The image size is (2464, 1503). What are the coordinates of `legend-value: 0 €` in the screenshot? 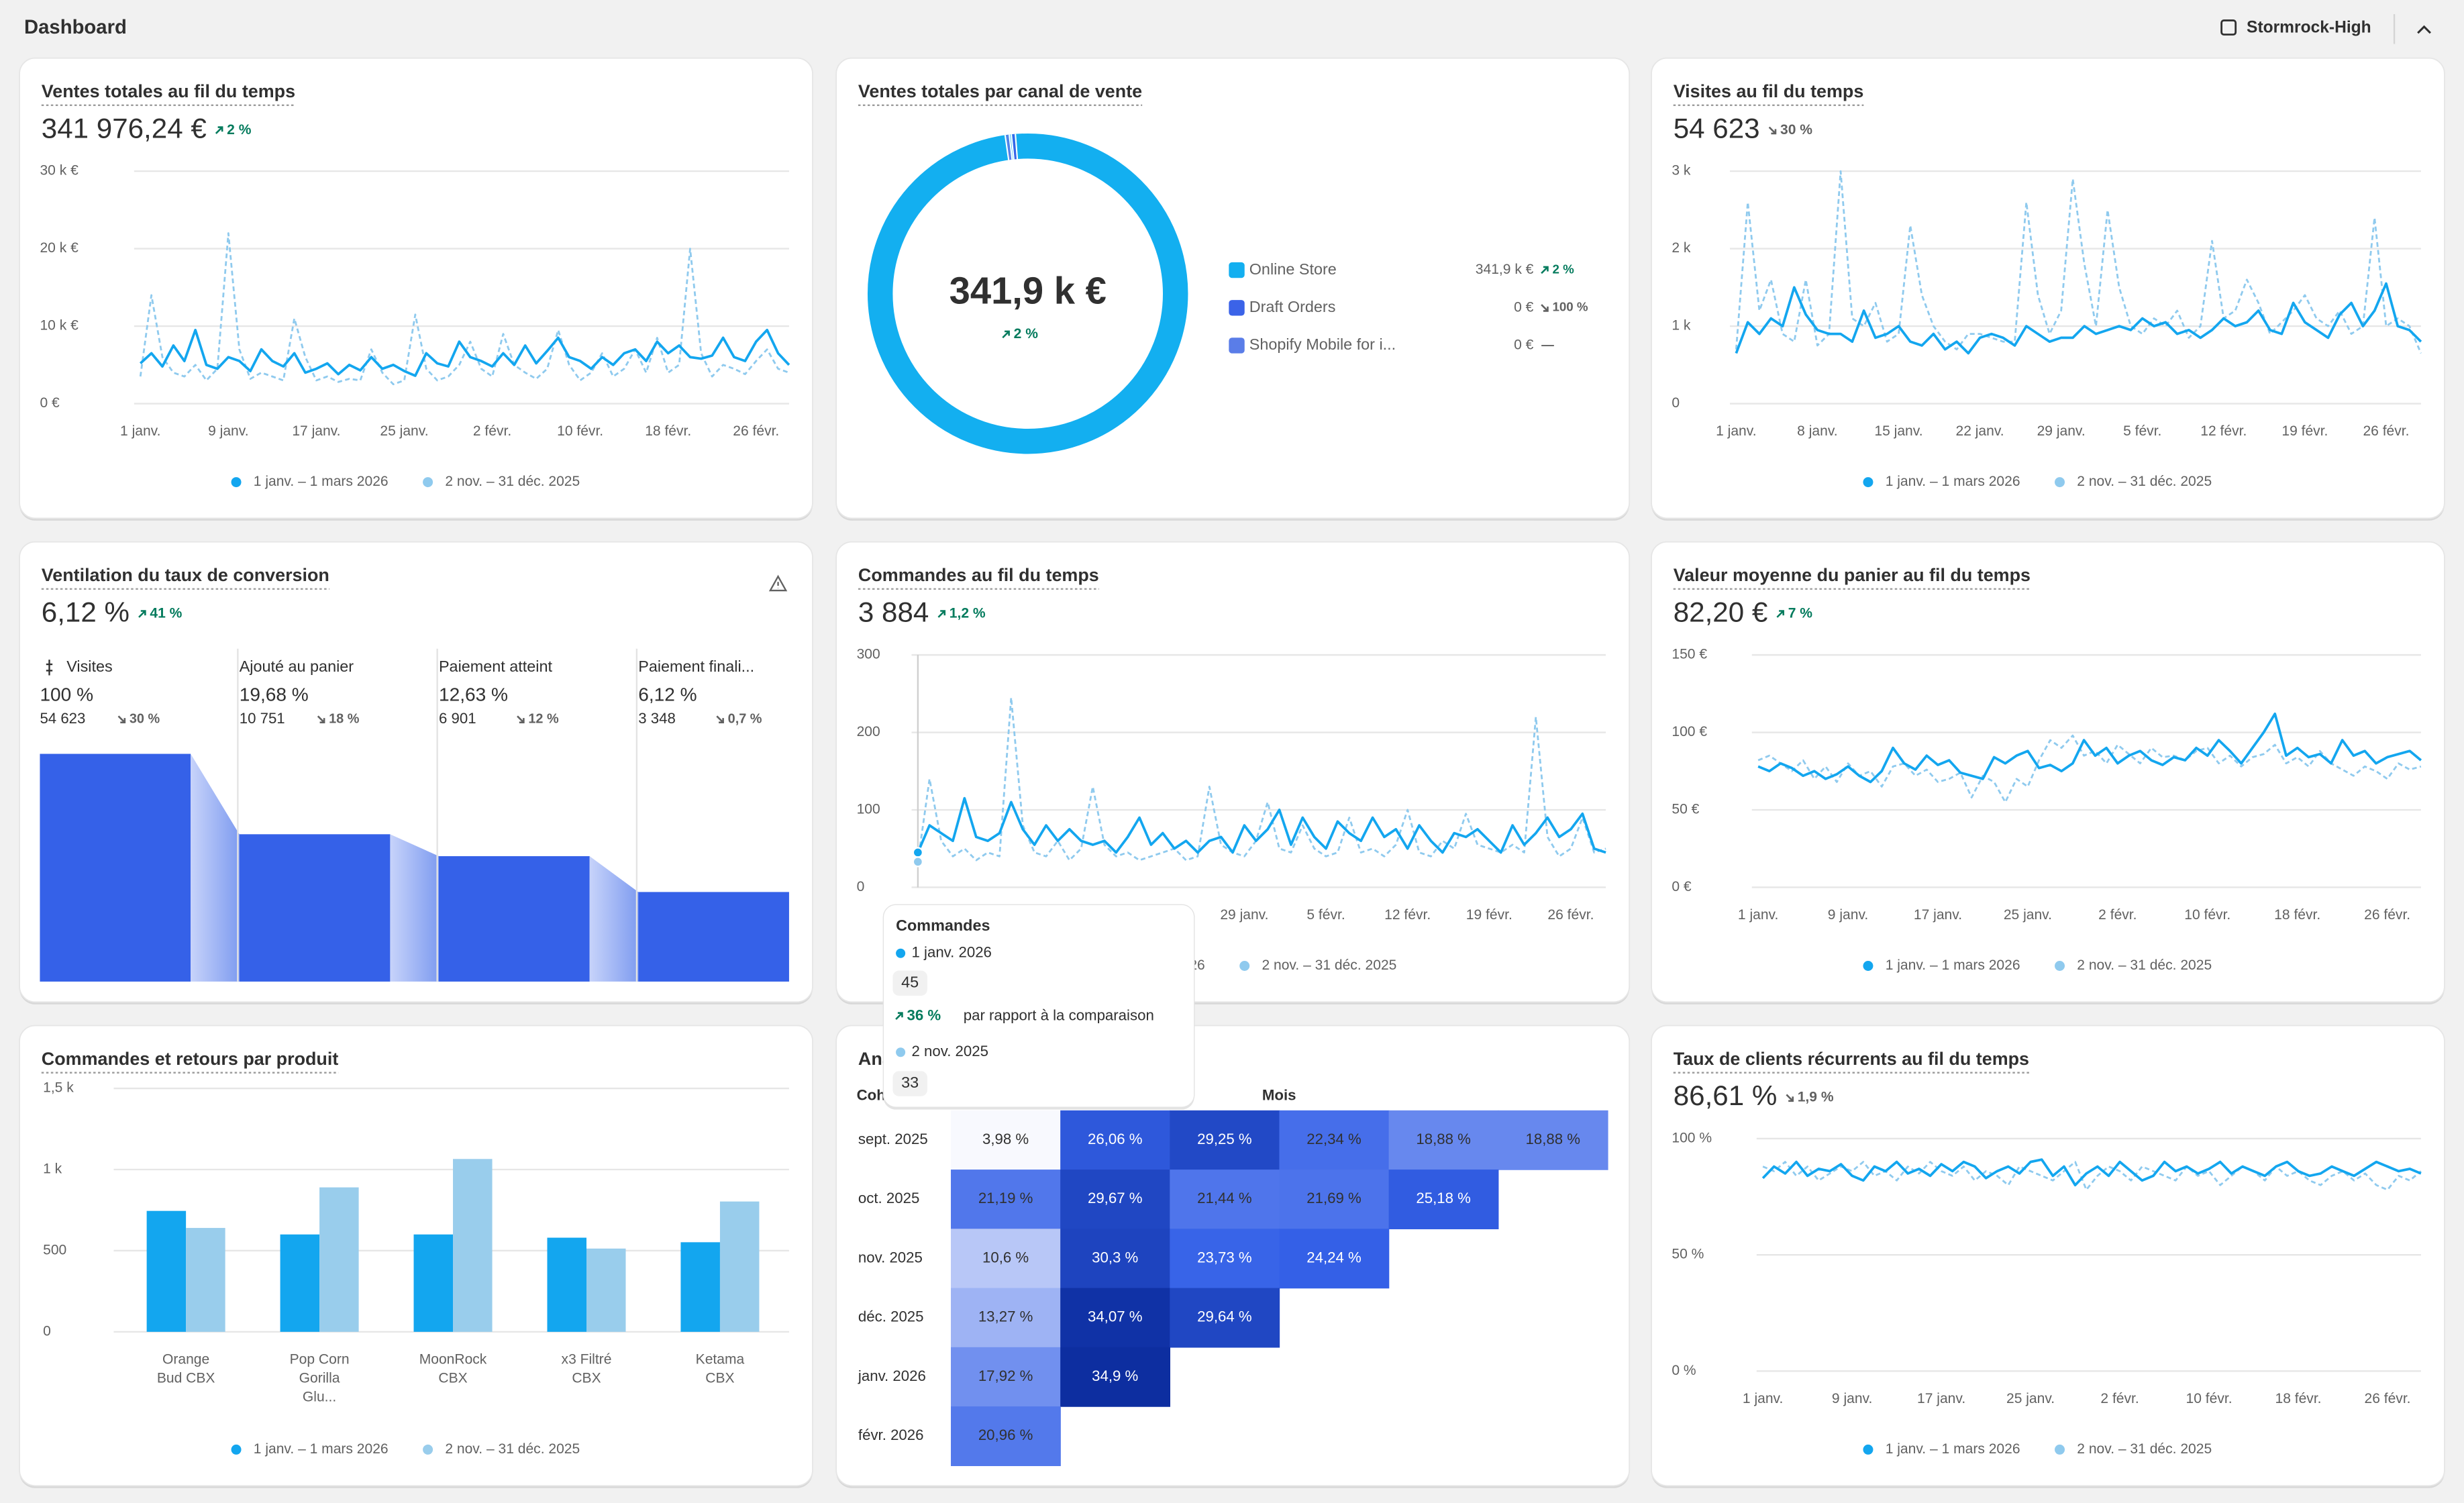 It's located at (1524, 346).